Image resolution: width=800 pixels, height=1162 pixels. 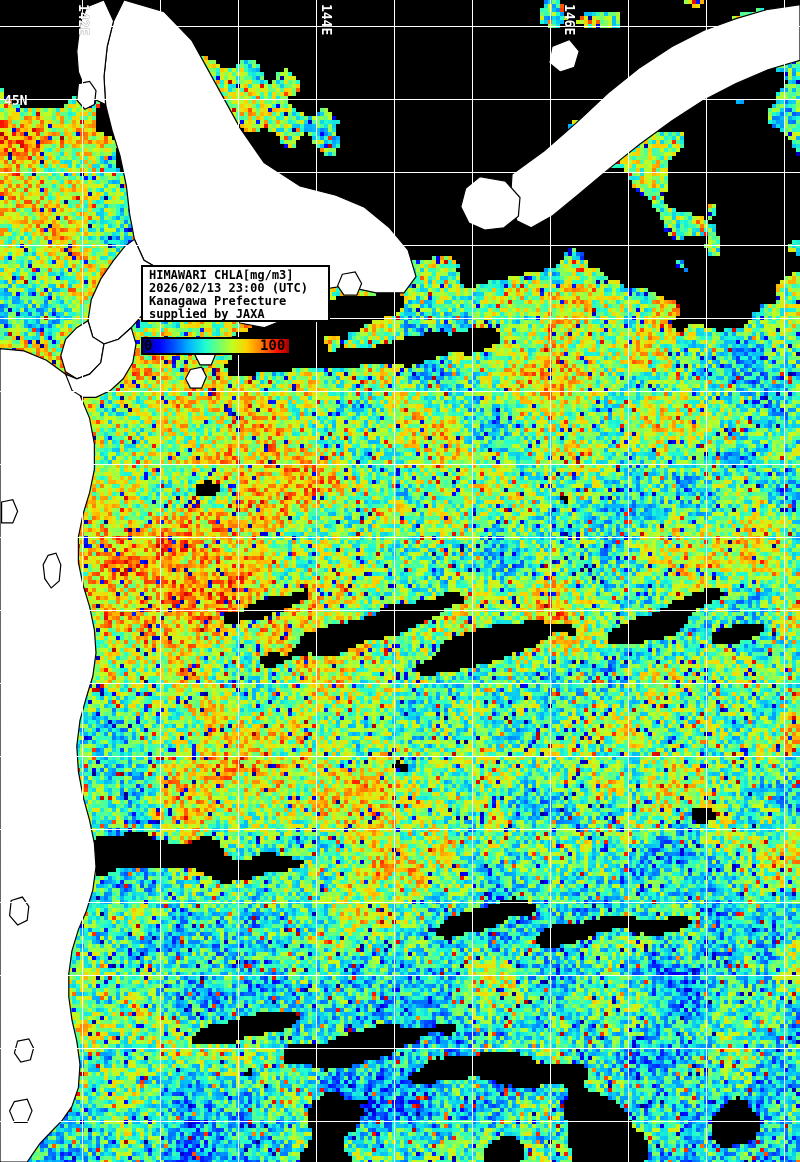 What do you see at coordinates (568, 20) in the screenshot?
I see `longitude-label: 146E` at bounding box center [568, 20].